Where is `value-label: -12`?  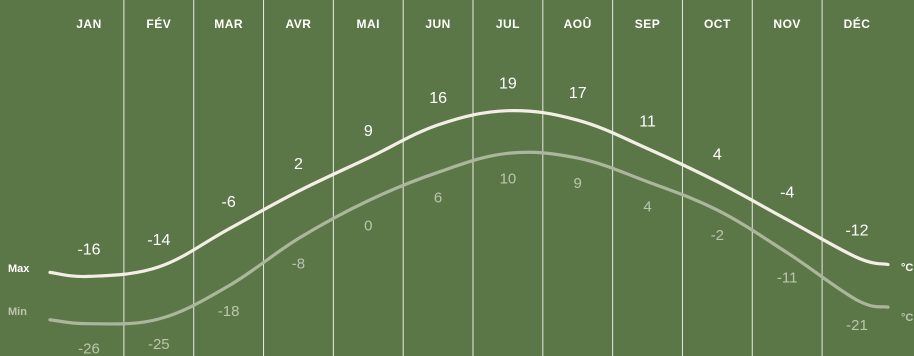
value-label: -12 is located at coordinates (856, 230).